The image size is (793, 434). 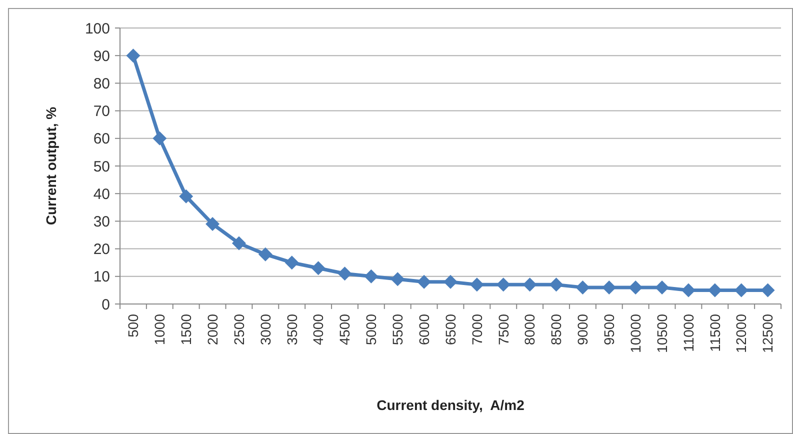 I want to click on x-tick-label: 8000, so click(x=530, y=330).